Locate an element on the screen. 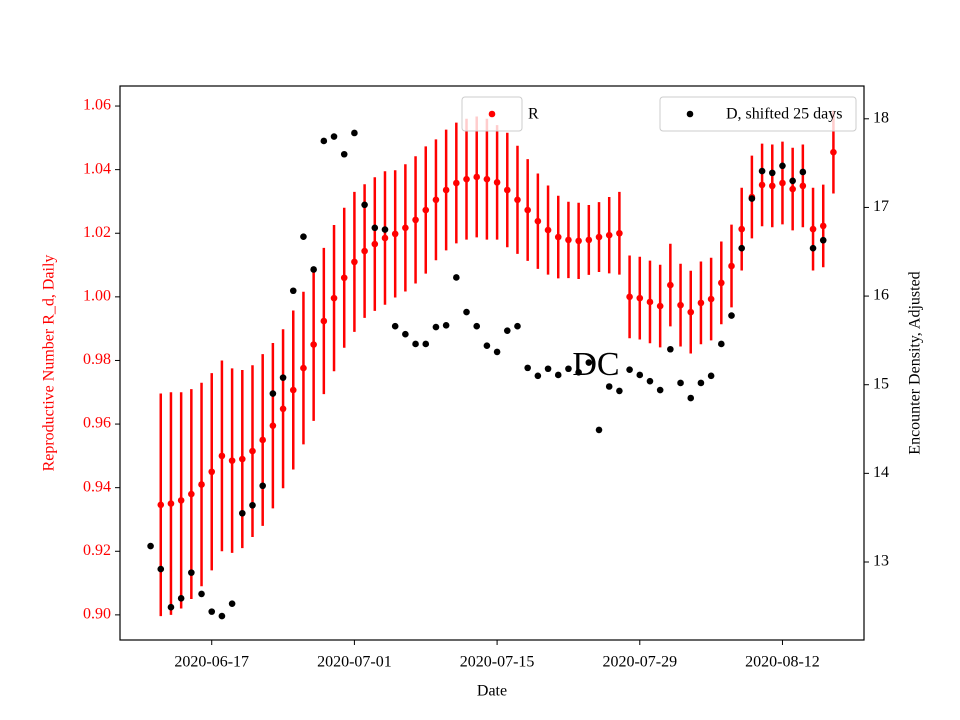 Image resolution: width=960 pixels, height=720 pixels. legend-marker is located at coordinates (492, 114).